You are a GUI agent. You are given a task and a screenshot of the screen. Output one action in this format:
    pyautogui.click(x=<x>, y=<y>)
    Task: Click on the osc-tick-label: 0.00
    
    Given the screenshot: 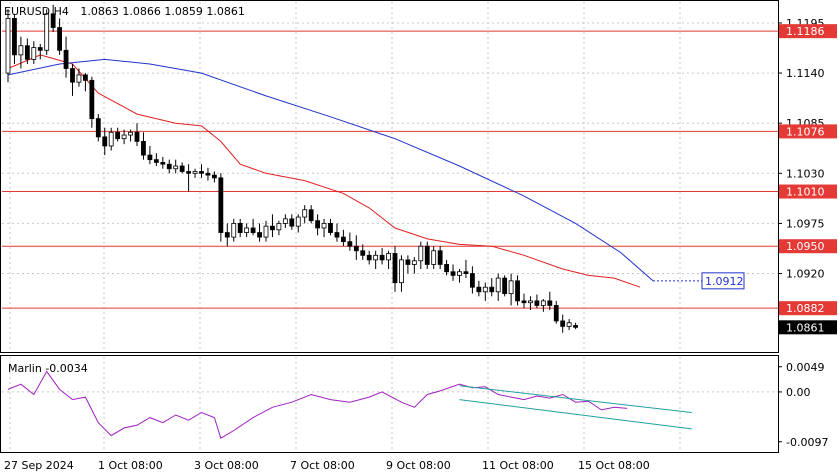 What is the action you would take?
    pyautogui.click(x=798, y=392)
    